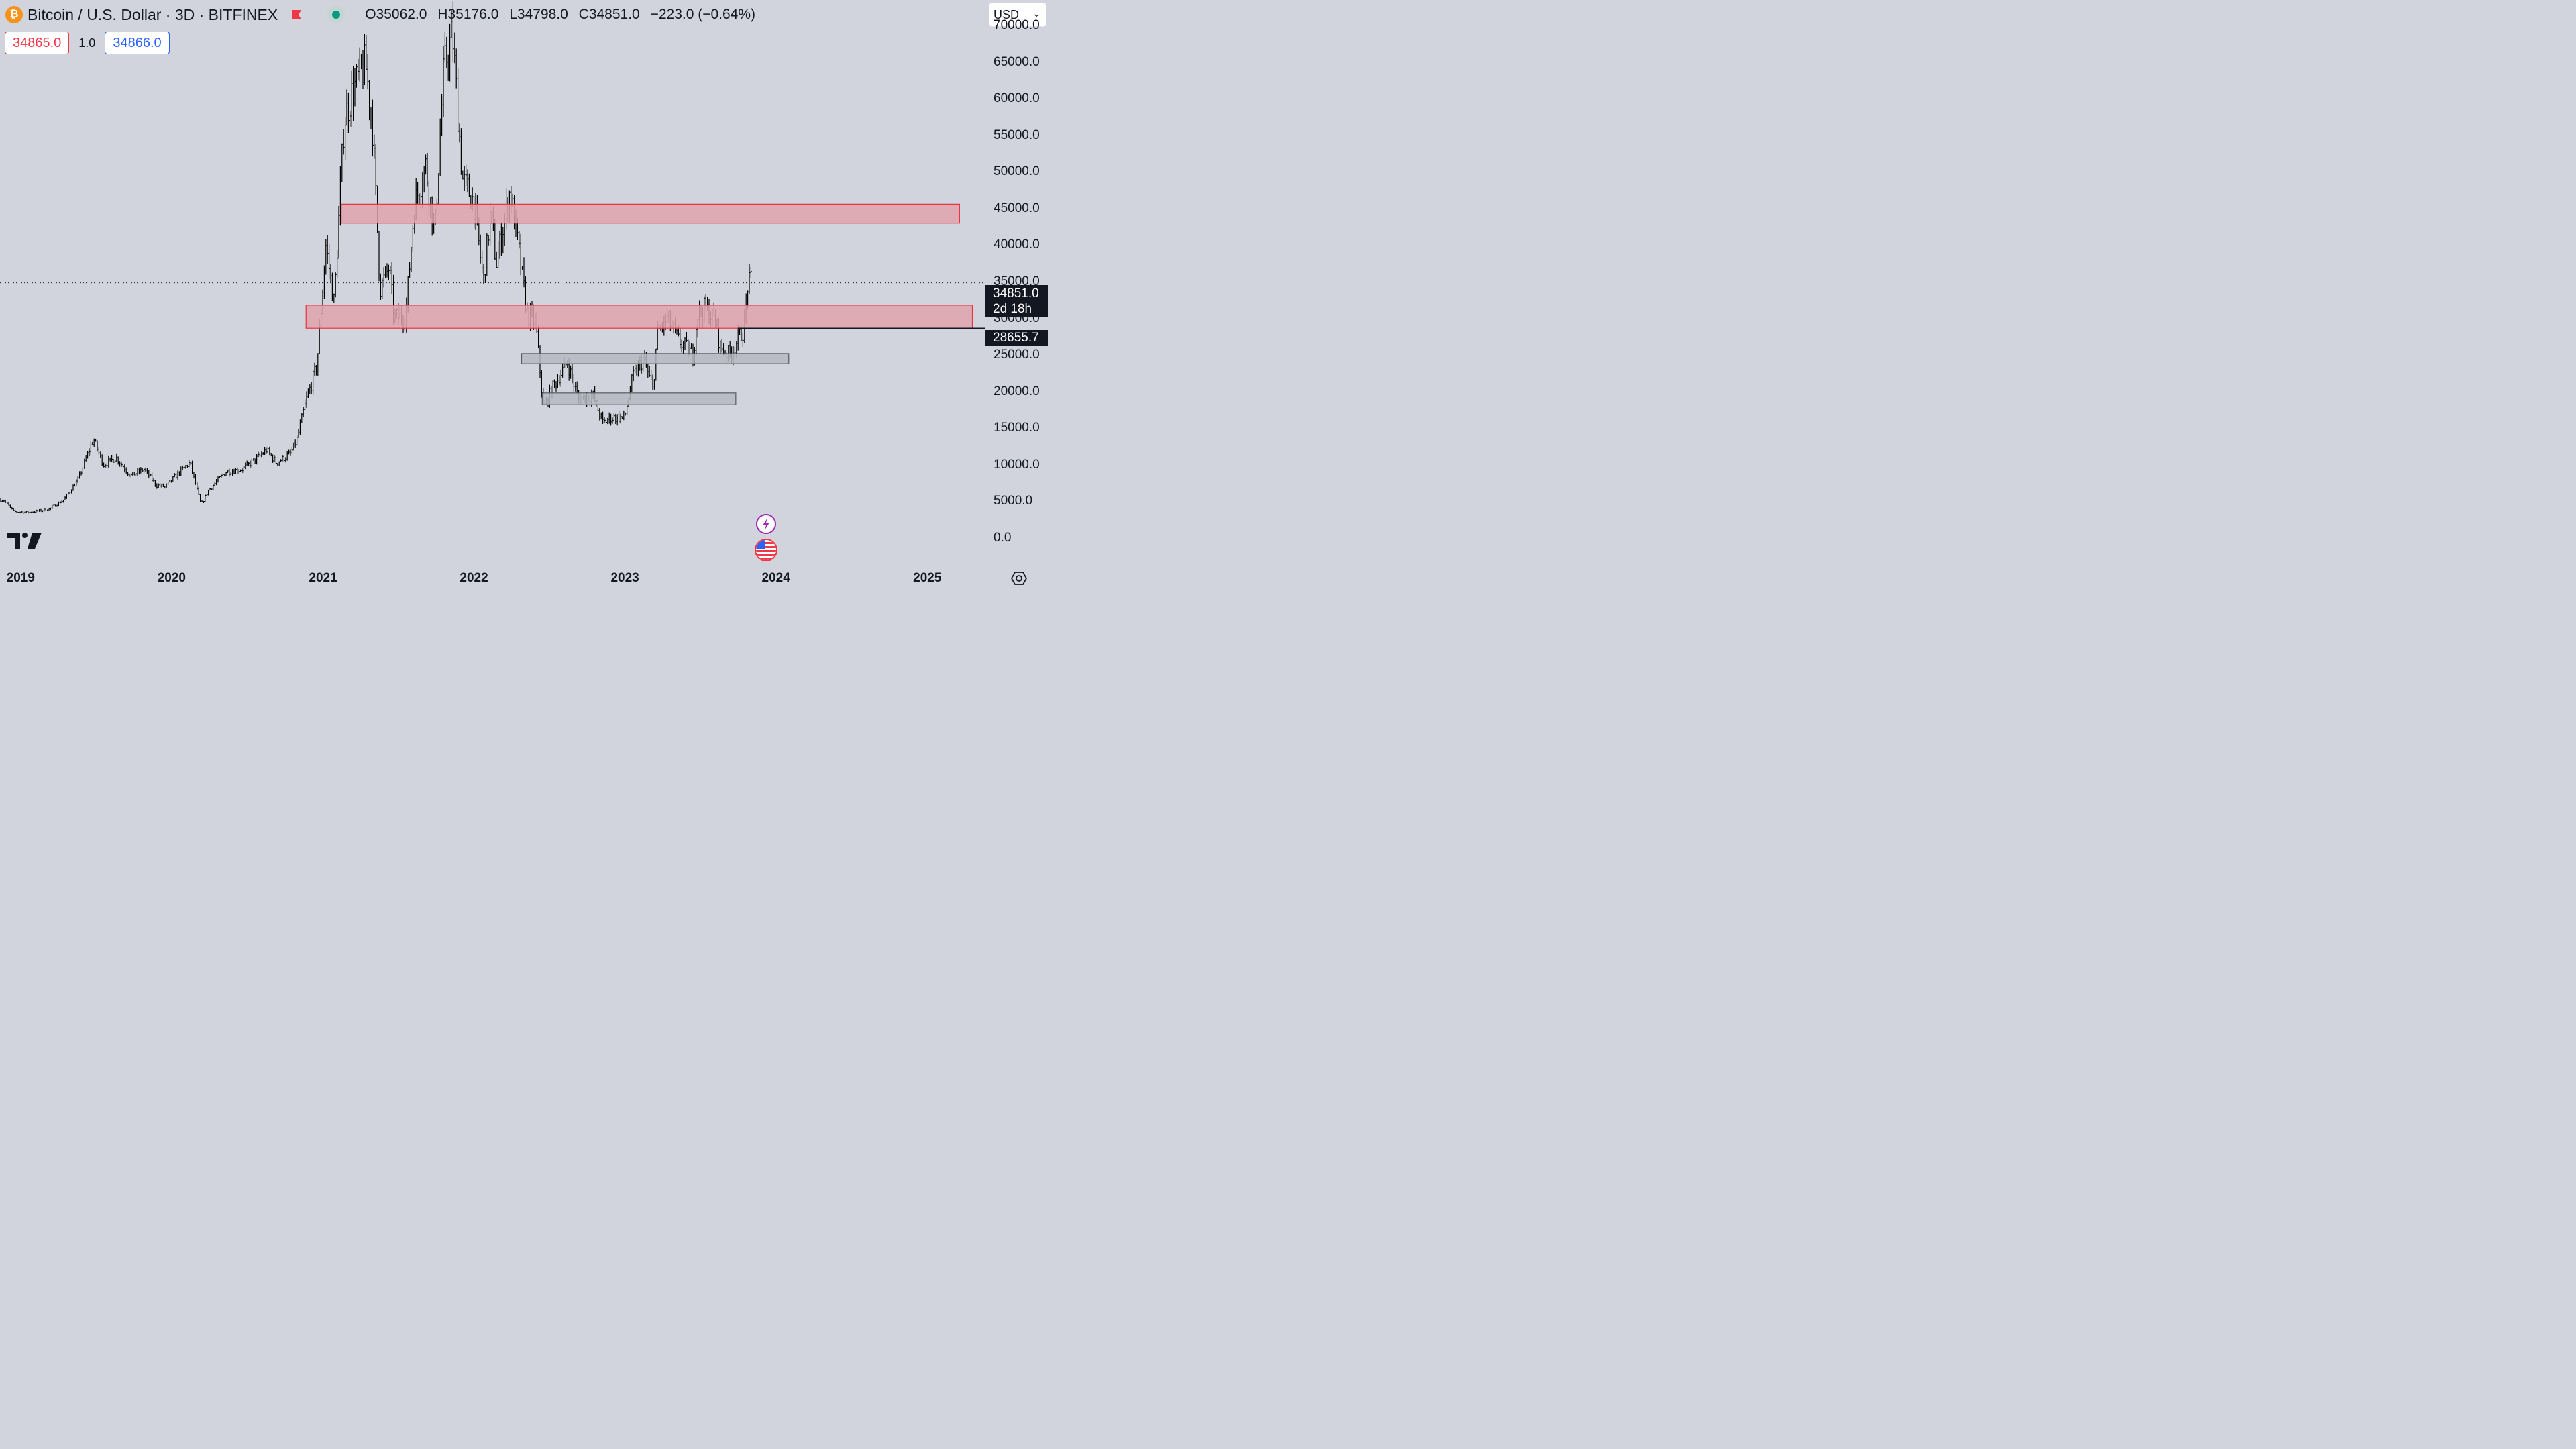 The height and width of the screenshot is (1449, 2576). I want to click on time-tick-label: 2020, so click(171, 578).